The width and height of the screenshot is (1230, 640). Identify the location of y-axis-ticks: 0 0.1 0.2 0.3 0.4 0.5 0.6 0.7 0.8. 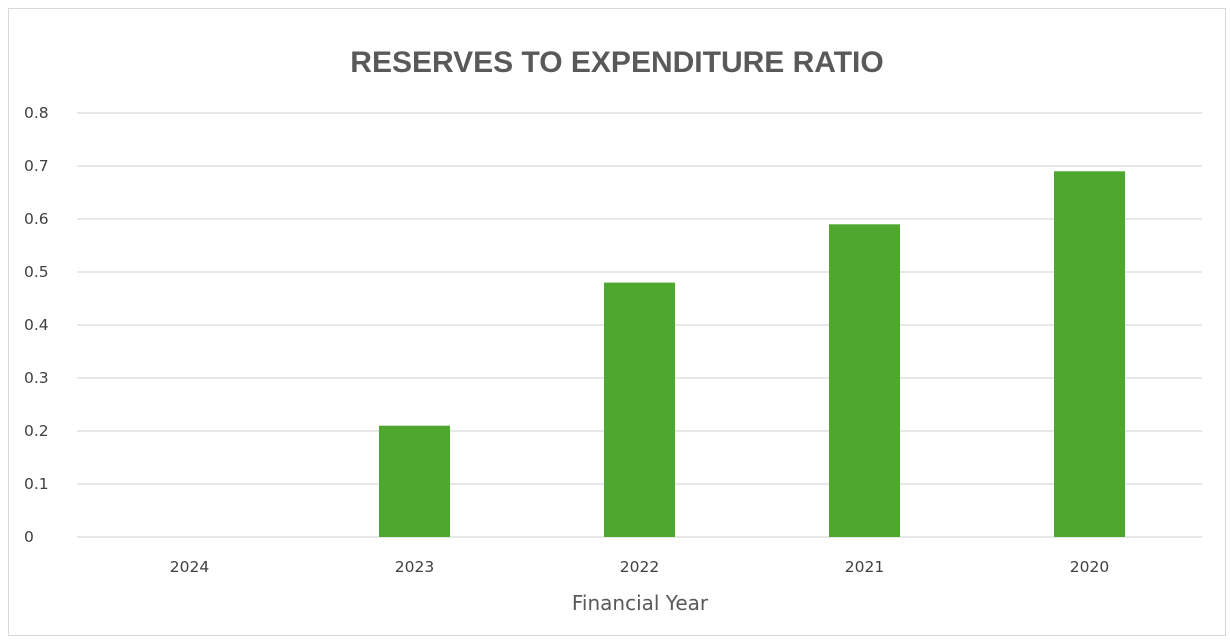
(36, 325).